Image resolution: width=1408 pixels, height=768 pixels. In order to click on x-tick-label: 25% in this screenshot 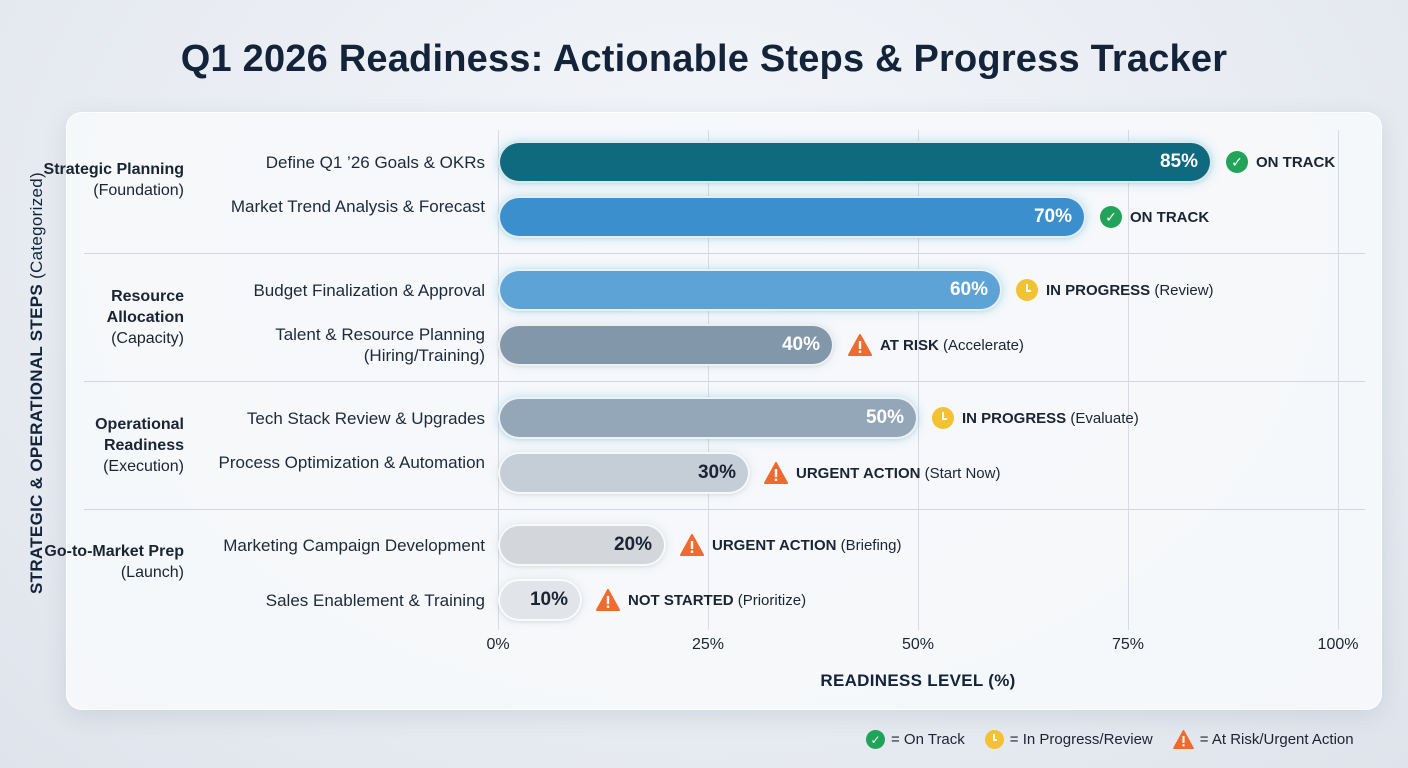, I will do `click(708, 644)`.